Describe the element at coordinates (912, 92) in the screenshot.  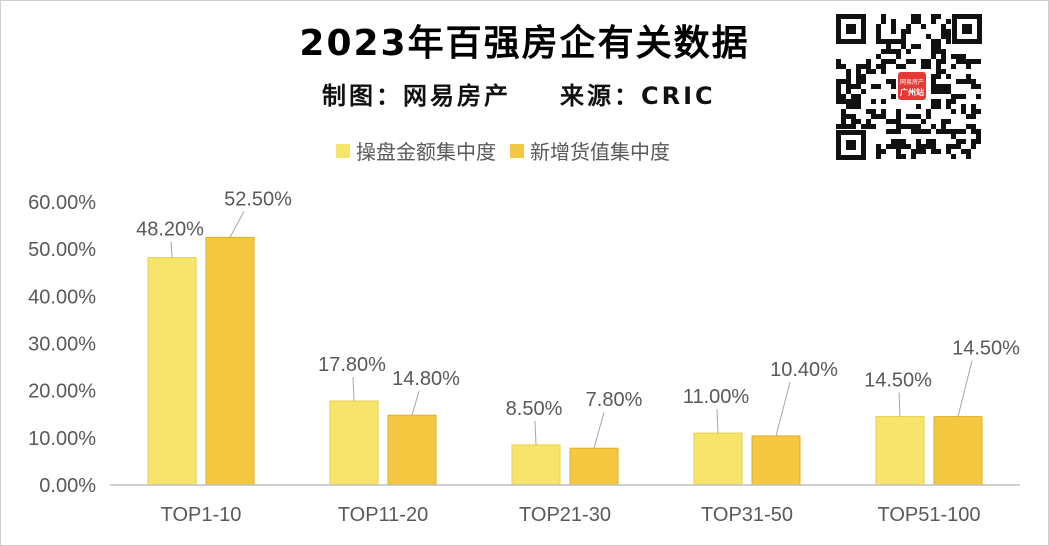
I see `qr-badge-line2: 广州站` at that location.